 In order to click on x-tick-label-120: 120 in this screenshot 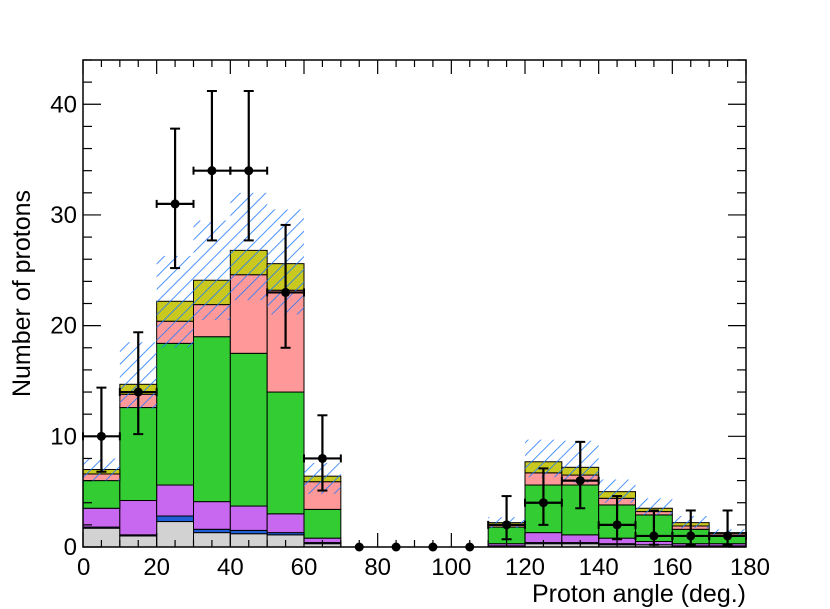, I will do `click(525, 567)`.